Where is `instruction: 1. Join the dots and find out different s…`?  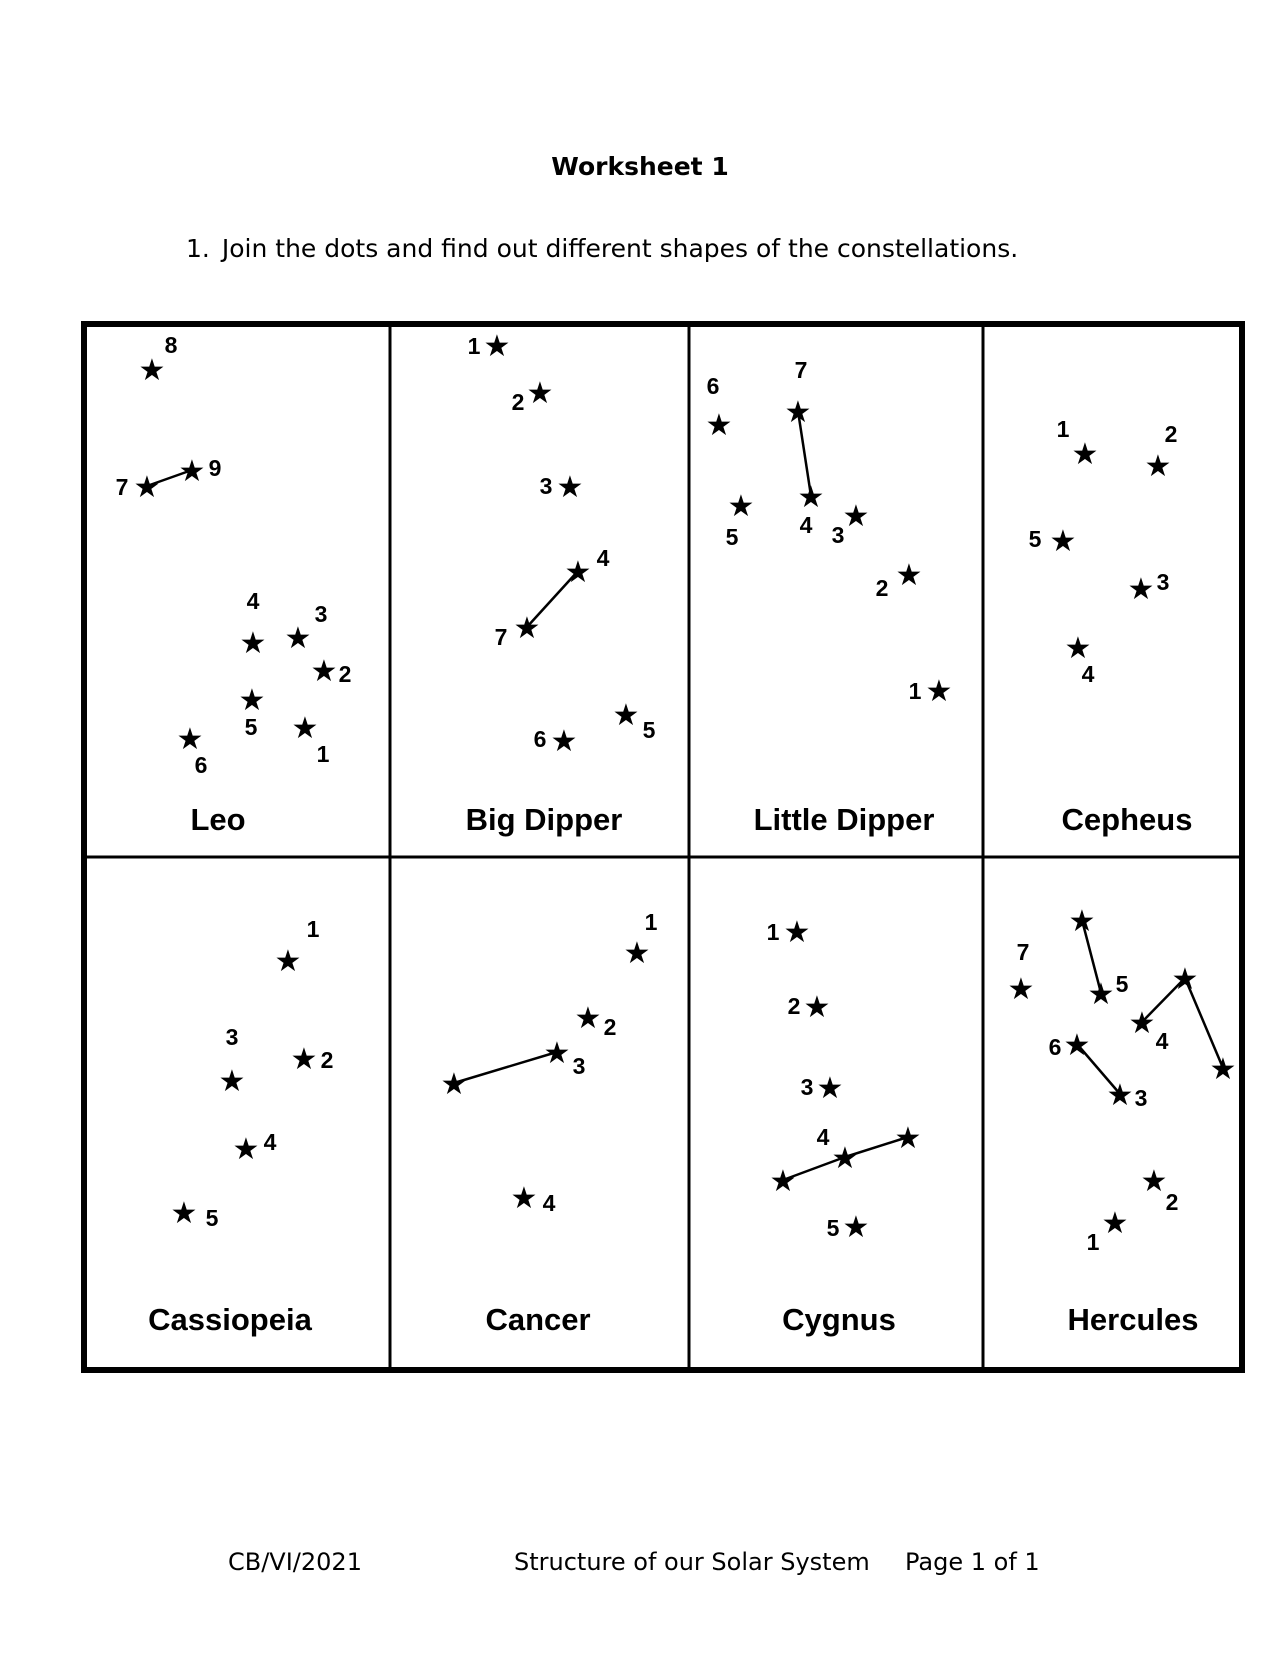
instruction: 1. Join the dots and find out different s… is located at coordinates (602, 248).